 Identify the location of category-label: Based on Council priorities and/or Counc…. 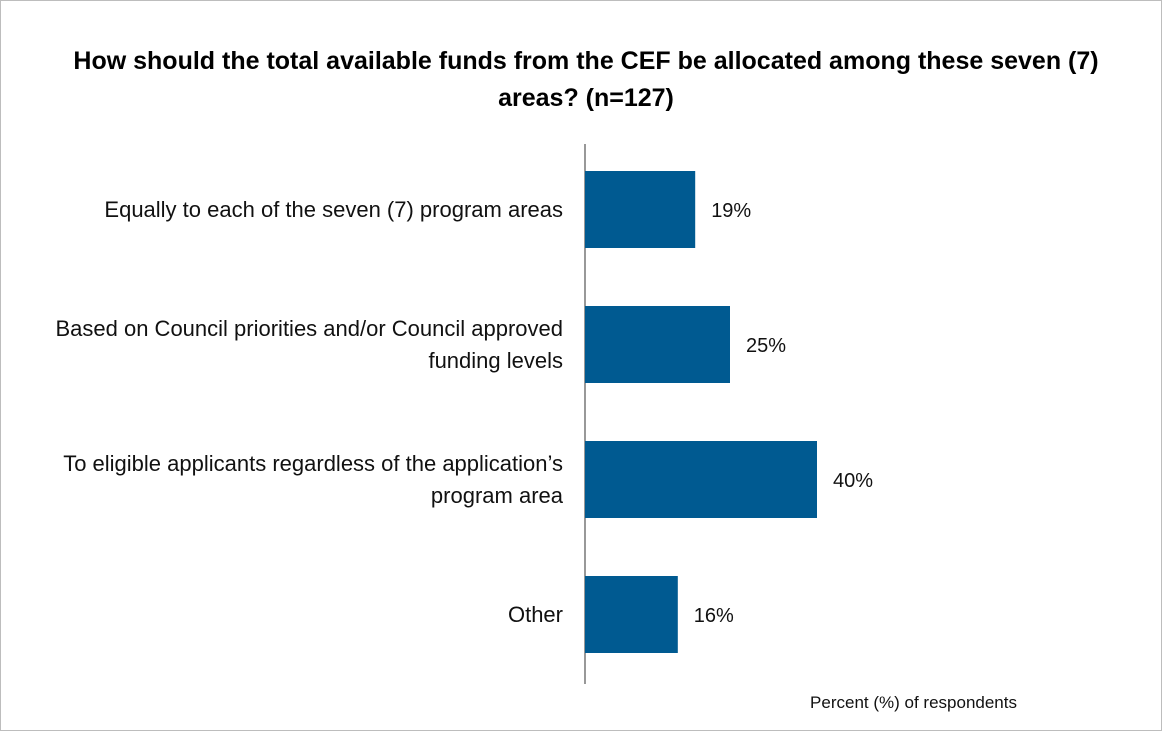
(309, 344).